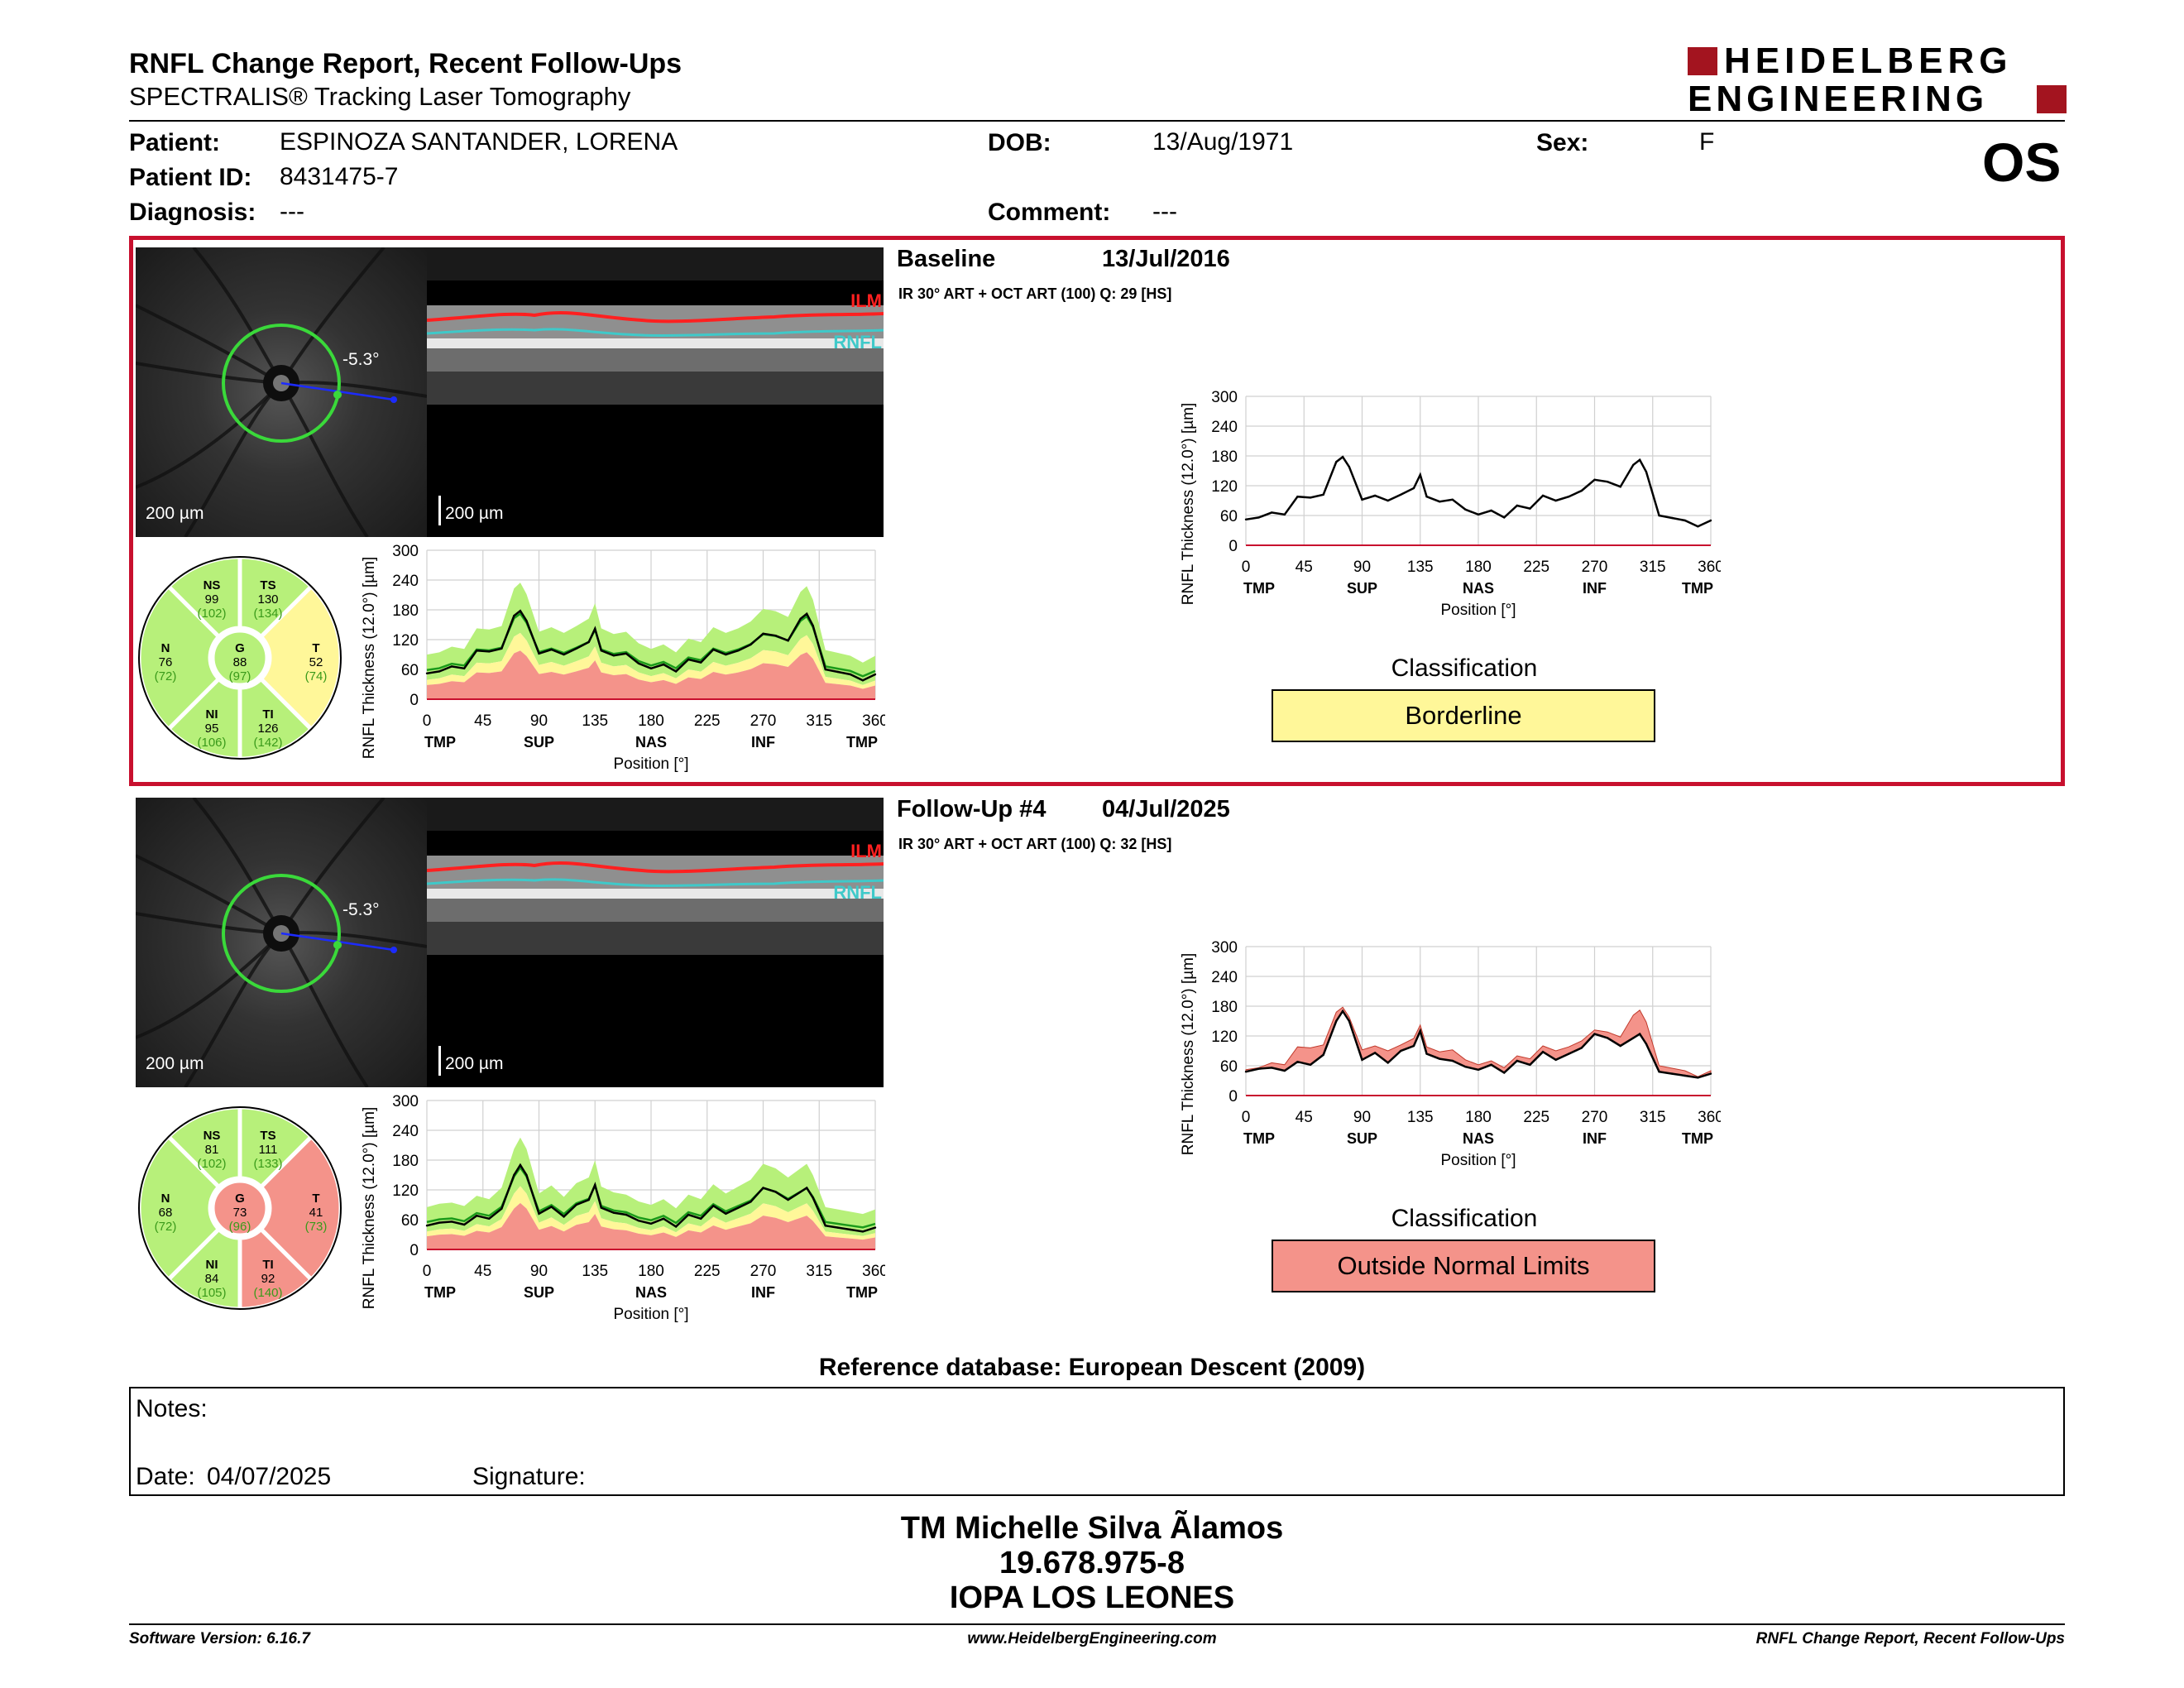 Image resolution: width=2184 pixels, height=1688 pixels. Describe the element at coordinates (1224, 1007) in the screenshot. I see `y-tick-label: 180` at that location.